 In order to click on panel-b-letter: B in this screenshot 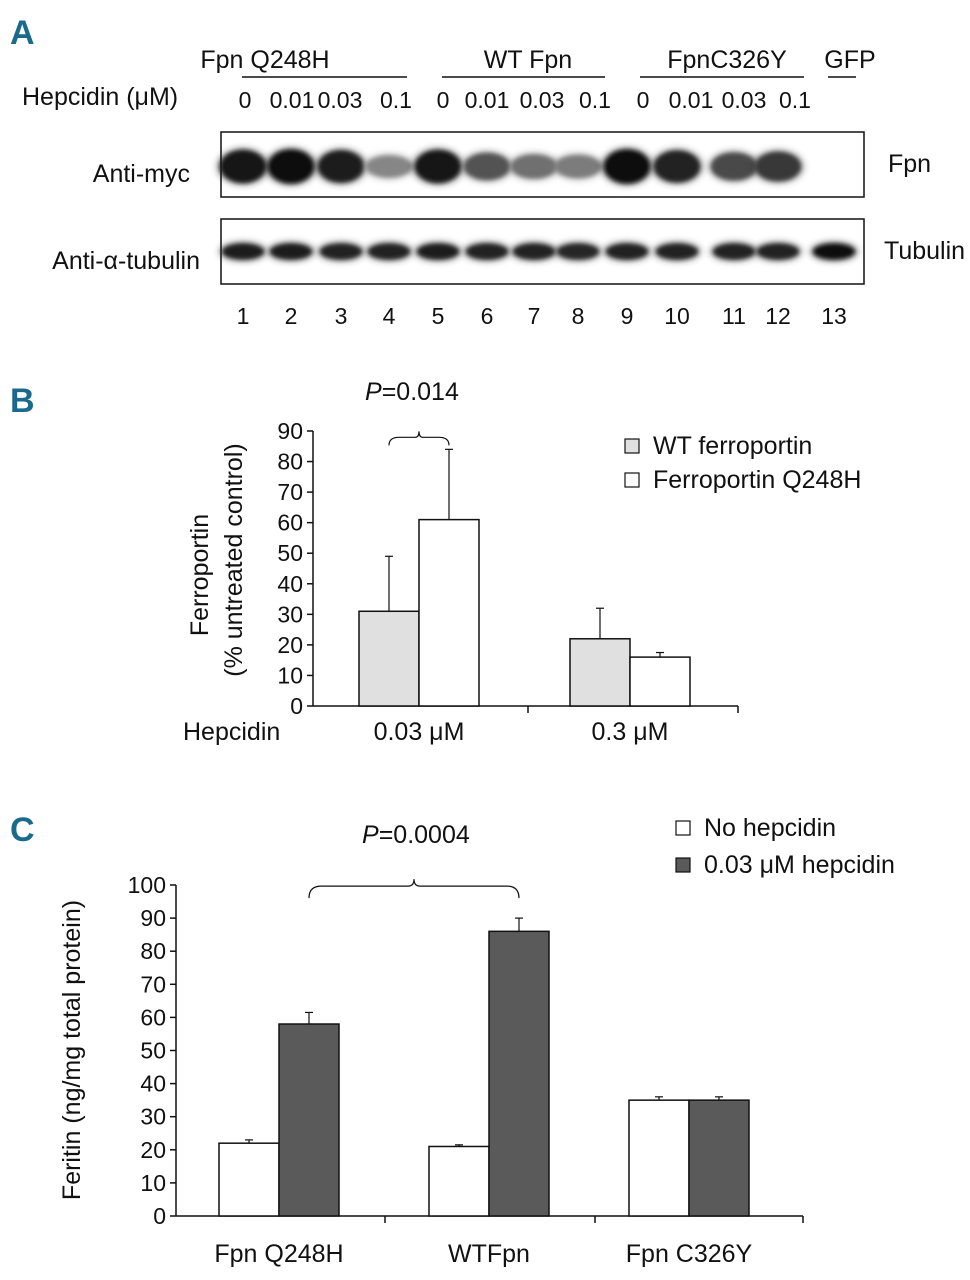, I will do `click(22, 401)`.